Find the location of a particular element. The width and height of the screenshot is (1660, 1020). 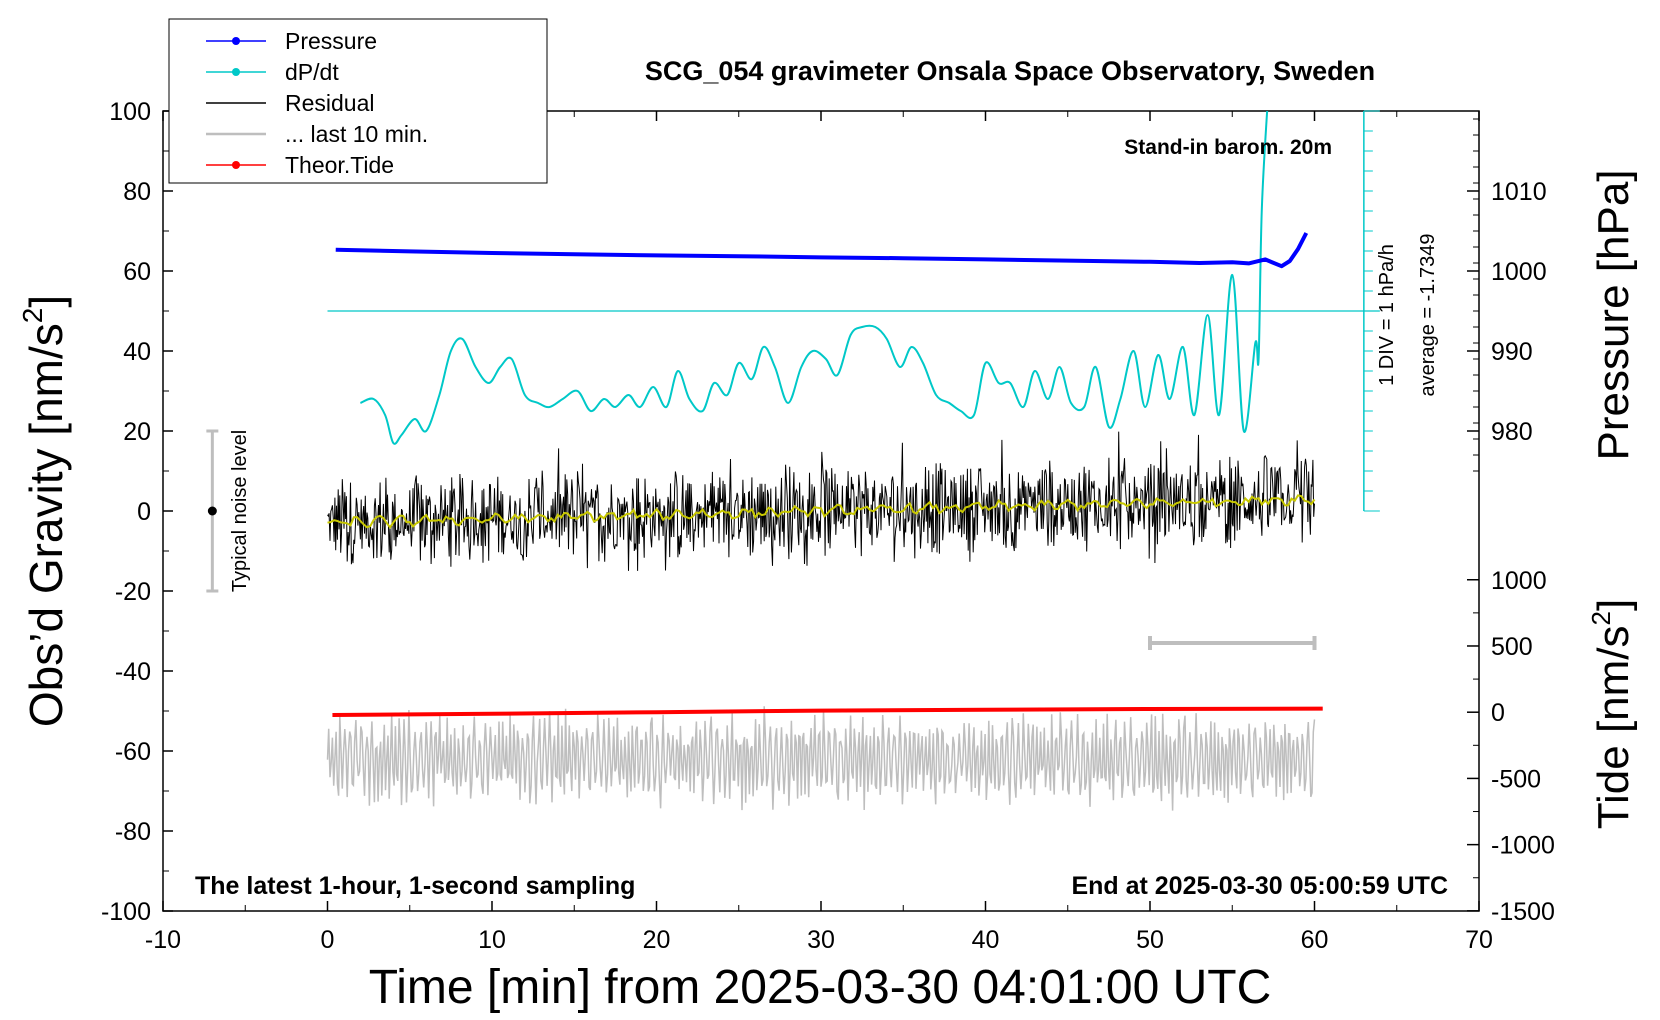

tide-line is located at coordinates (827, 711).